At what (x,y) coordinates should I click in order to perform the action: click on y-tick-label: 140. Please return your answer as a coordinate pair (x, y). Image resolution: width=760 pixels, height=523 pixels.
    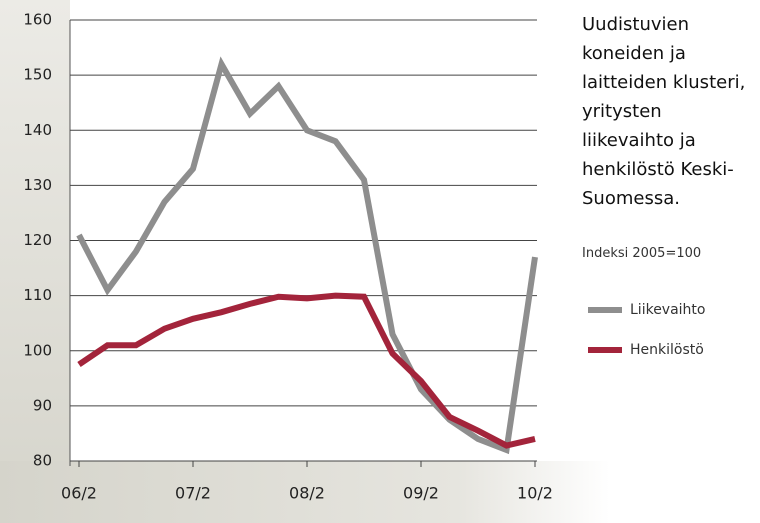
    Looking at the image, I should click on (37, 130).